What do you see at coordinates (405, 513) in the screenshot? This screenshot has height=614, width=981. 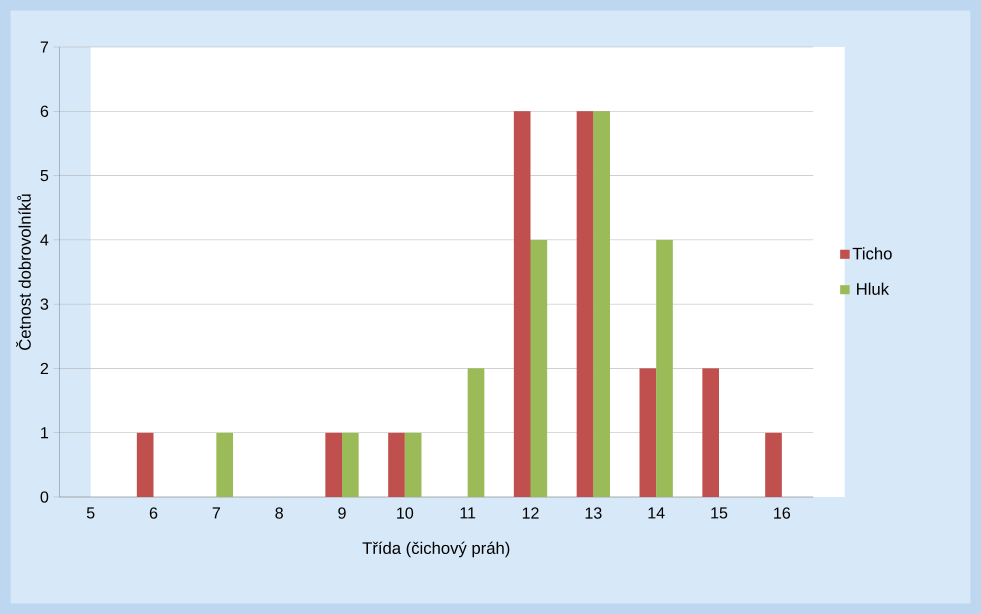 I see `x-tick-label: 10` at bounding box center [405, 513].